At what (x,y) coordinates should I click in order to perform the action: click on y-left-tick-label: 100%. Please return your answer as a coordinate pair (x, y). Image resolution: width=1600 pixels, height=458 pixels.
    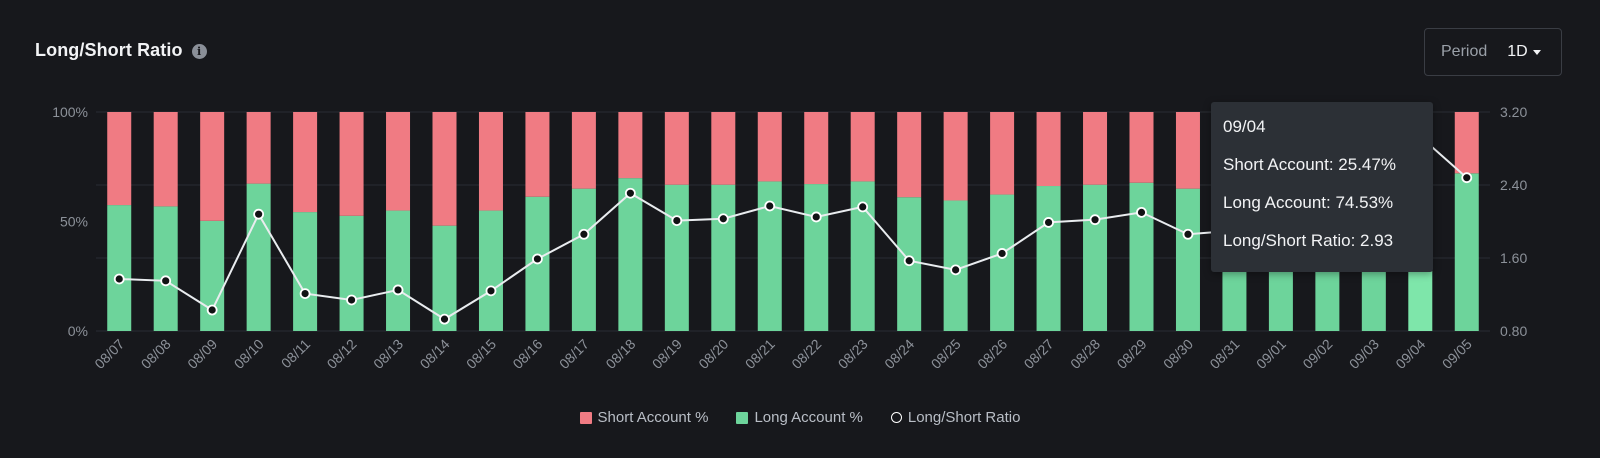
    Looking at the image, I should click on (70, 112).